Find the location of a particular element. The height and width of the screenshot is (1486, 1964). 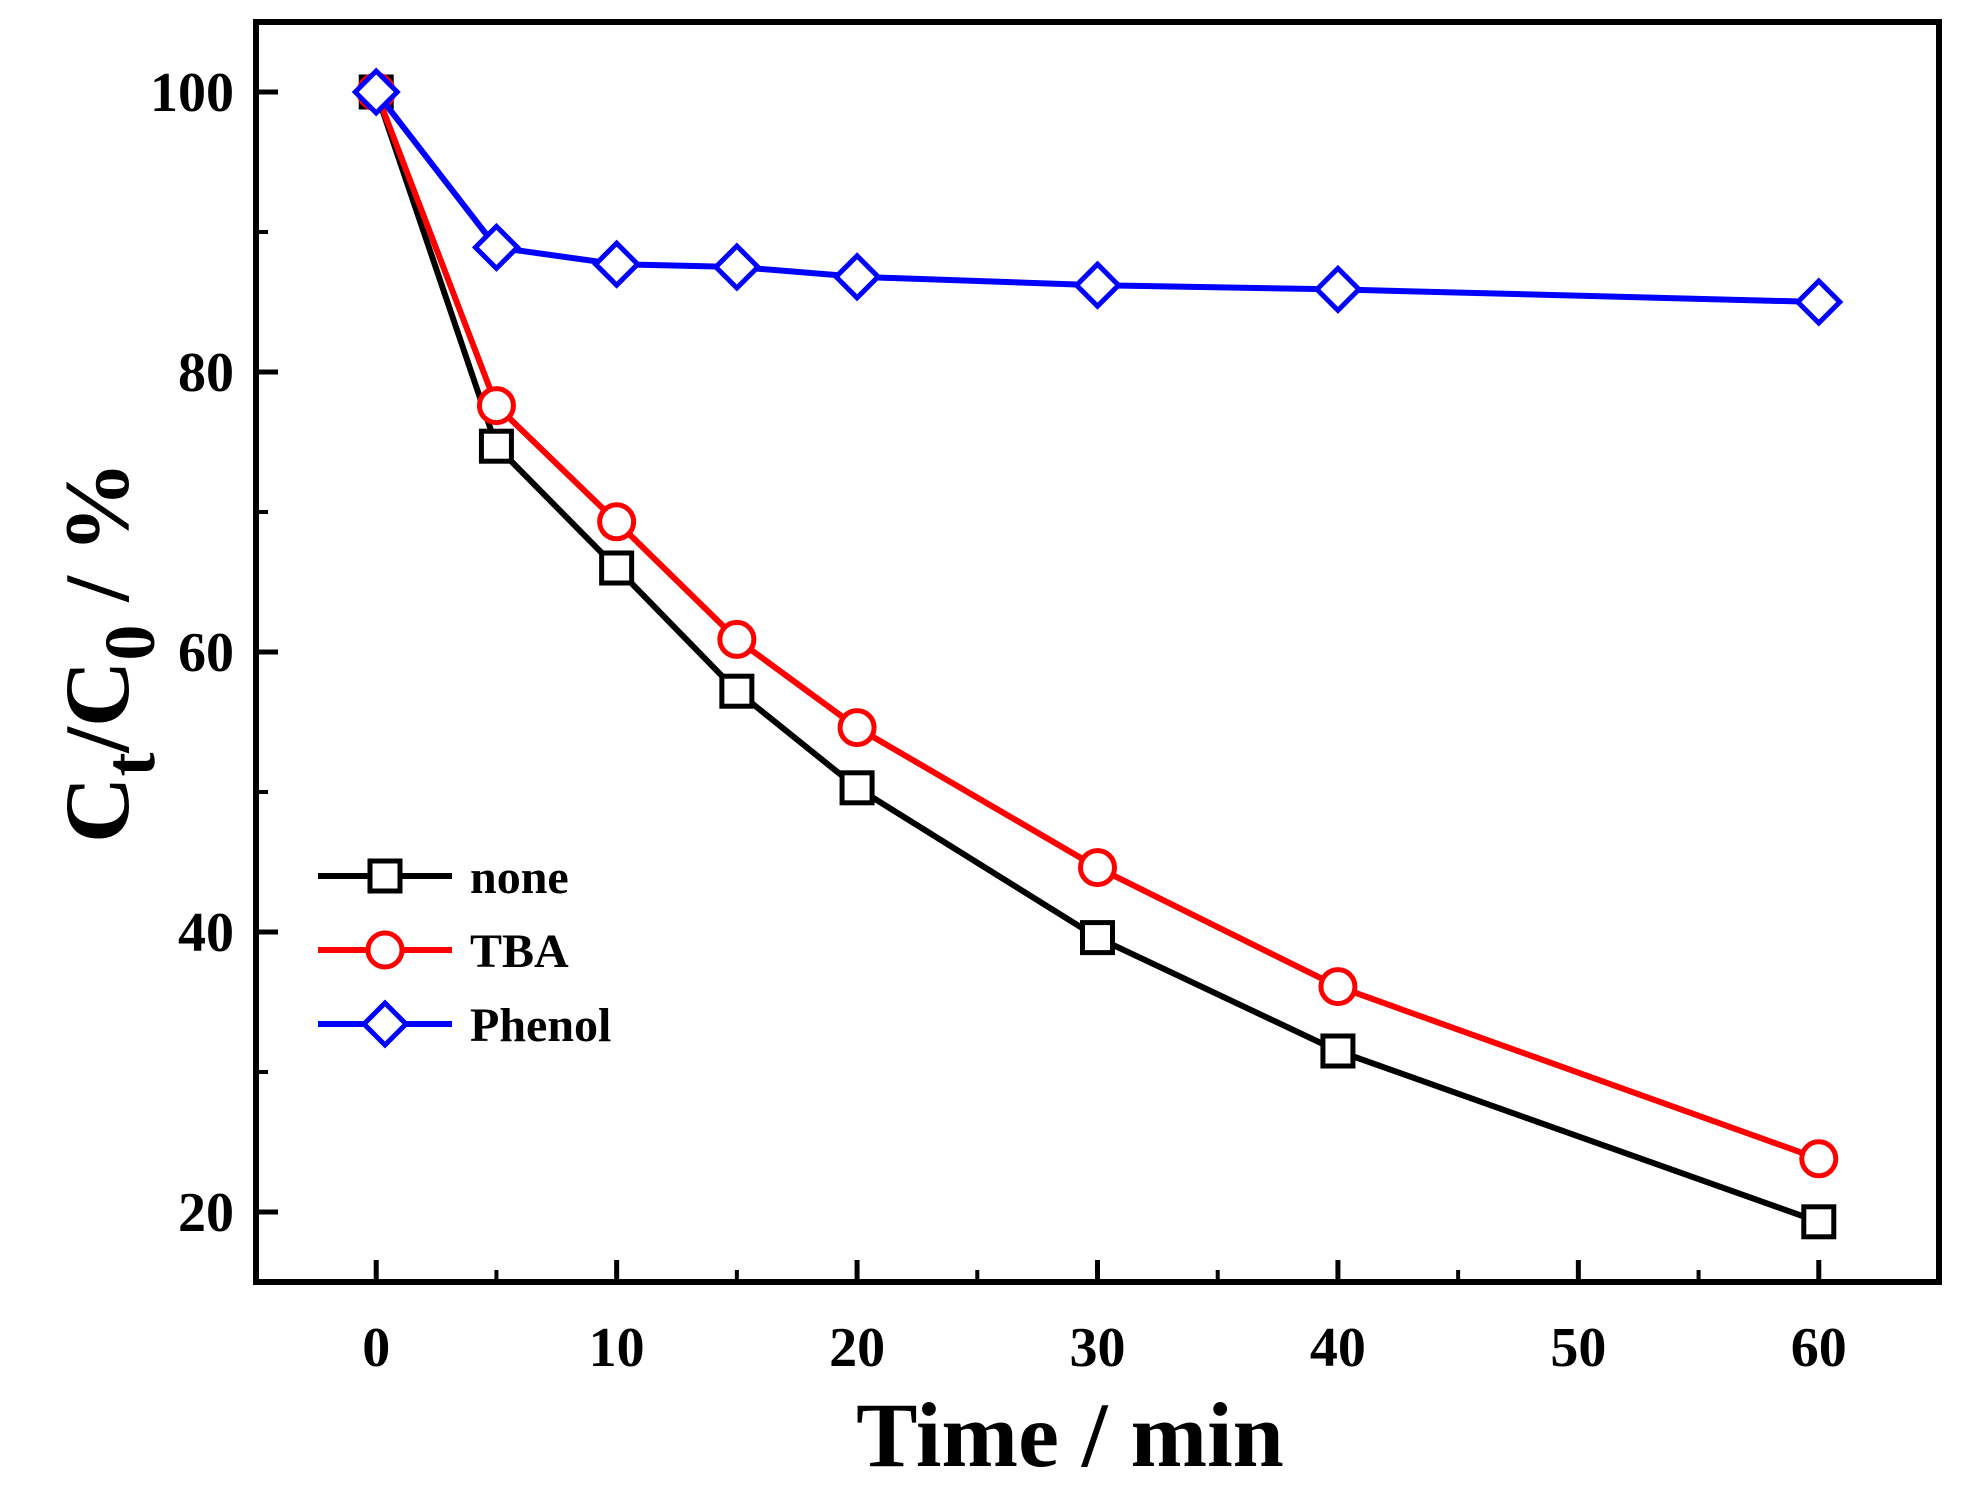

y-tick-label: 60 is located at coordinates (206, 653).